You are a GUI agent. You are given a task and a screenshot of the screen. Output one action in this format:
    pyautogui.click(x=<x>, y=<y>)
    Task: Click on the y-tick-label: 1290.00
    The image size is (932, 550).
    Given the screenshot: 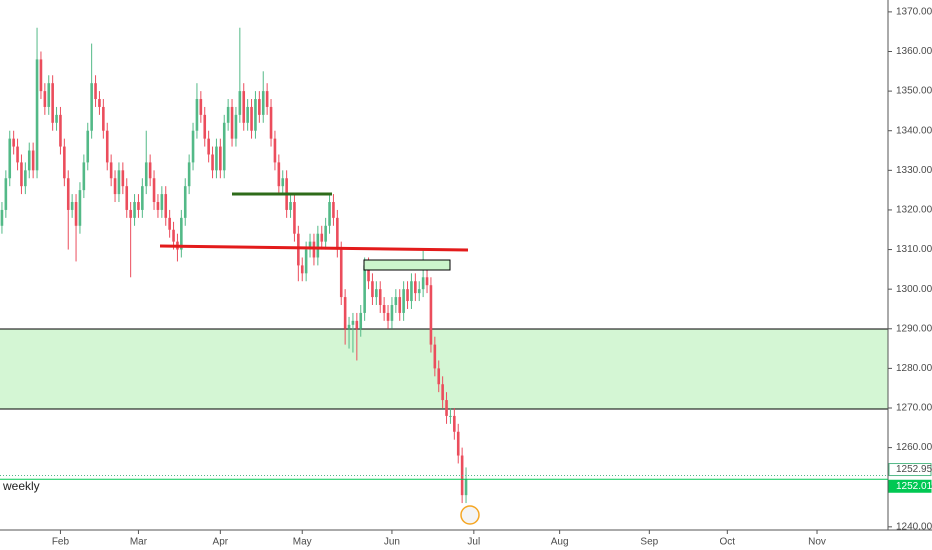 What is the action you would take?
    pyautogui.click(x=914, y=328)
    